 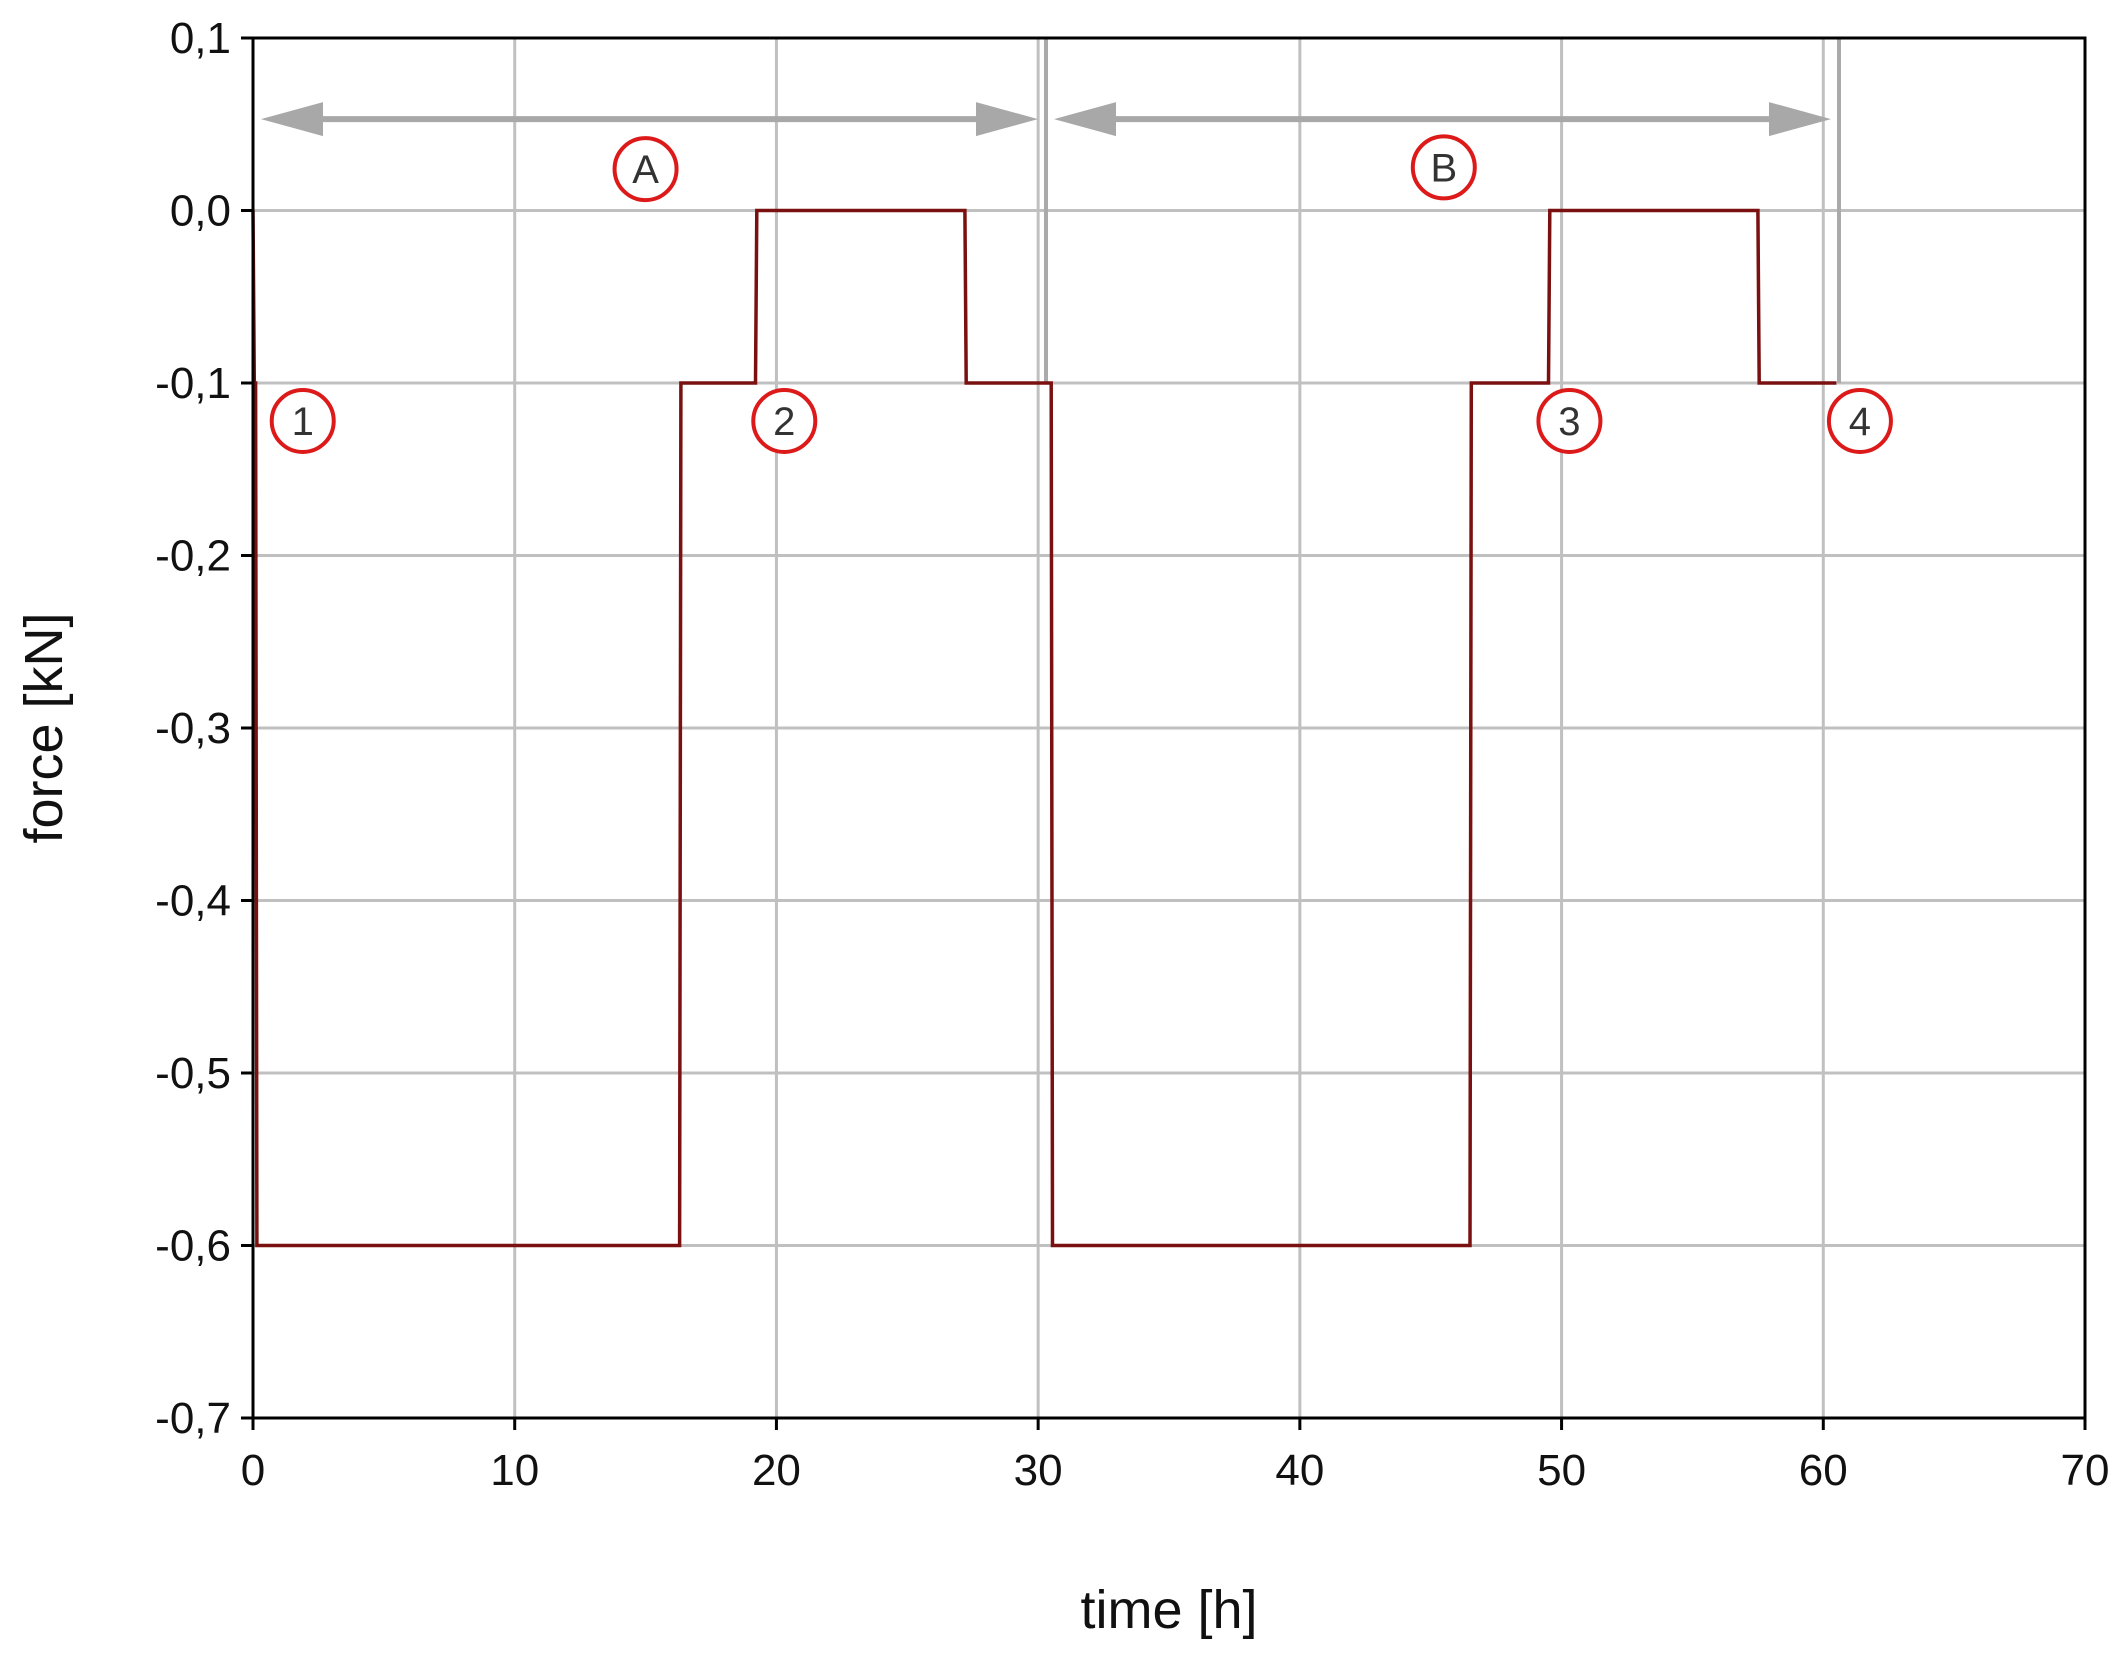 I want to click on x-tick-label: 30, so click(x=1038, y=1470).